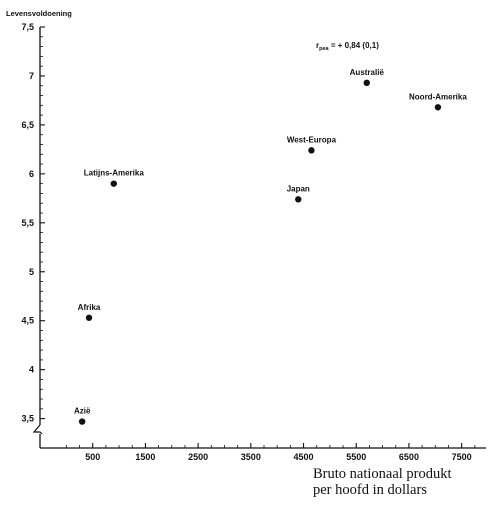 The width and height of the screenshot is (488, 506). What do you see at coordinates (27, 27) in the screenshot?
I see `y-tick-label: 7,5` at bounding box center [27, 27].